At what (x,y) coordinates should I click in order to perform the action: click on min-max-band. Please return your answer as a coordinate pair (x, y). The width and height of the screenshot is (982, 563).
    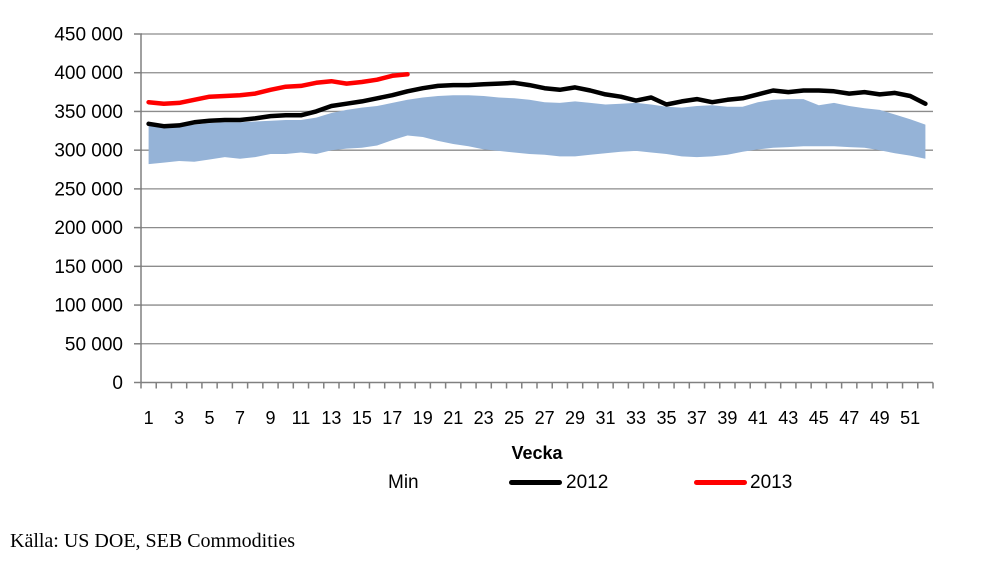
    Looking at the image, I should click on (537, 130).